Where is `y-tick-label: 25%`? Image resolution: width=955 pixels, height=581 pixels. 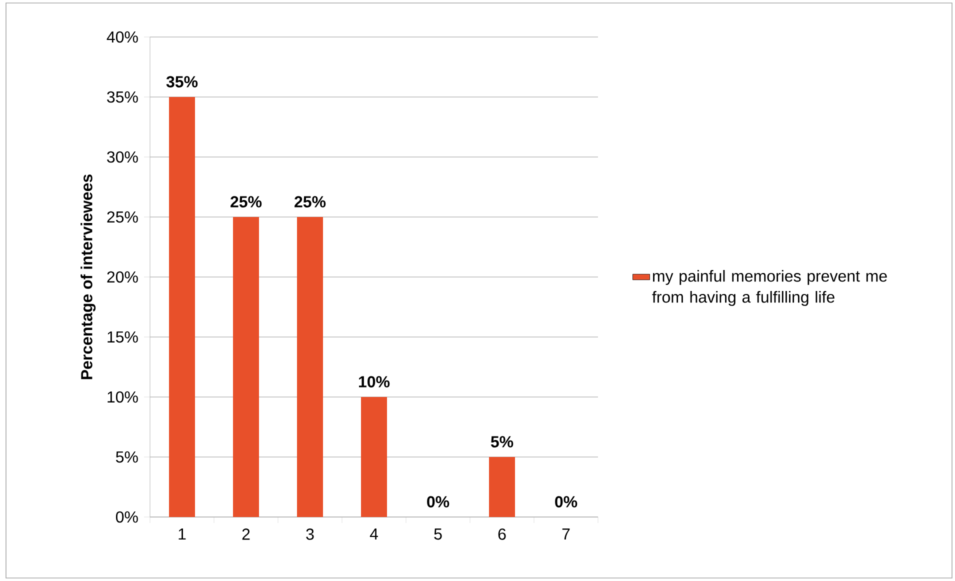 y-tick-label: 25% is located at coordinates (122, 217).